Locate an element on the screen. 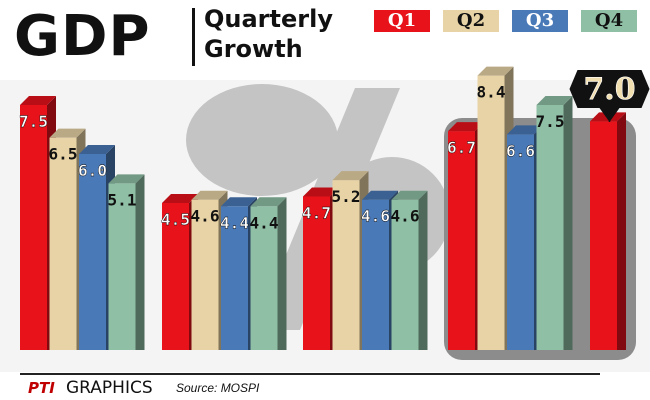  bar-q4-group-4: 7.5 is located at coordinates (554, 223).